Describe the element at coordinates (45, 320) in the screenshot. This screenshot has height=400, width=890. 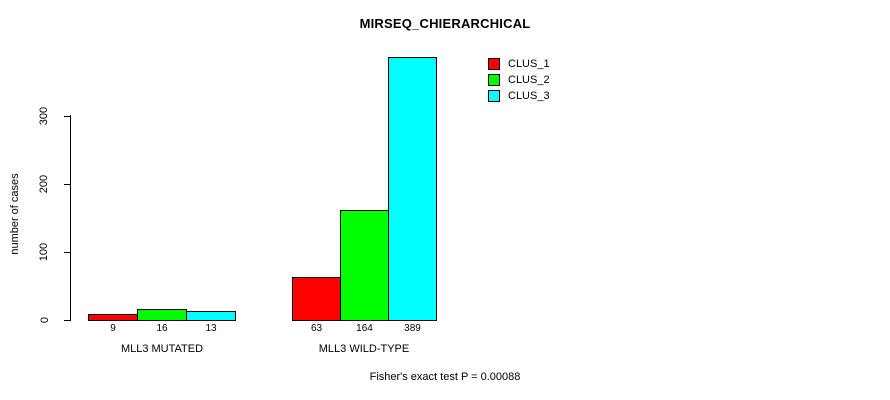
I see `y-tick-label-0: 0` at that location.